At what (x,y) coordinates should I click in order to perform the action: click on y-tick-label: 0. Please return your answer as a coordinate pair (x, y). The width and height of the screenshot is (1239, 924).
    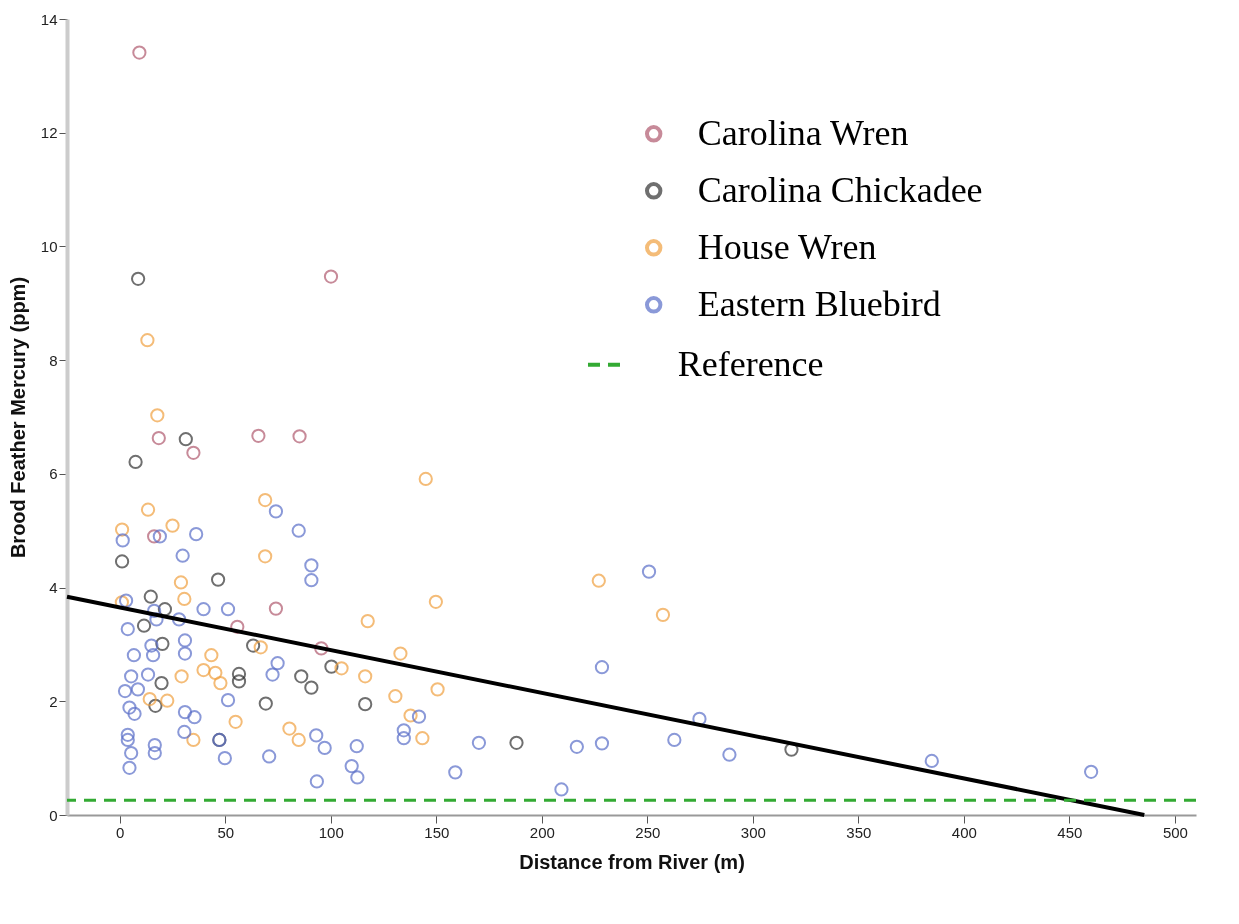
    Looking at the image, I should click on (53, 815).